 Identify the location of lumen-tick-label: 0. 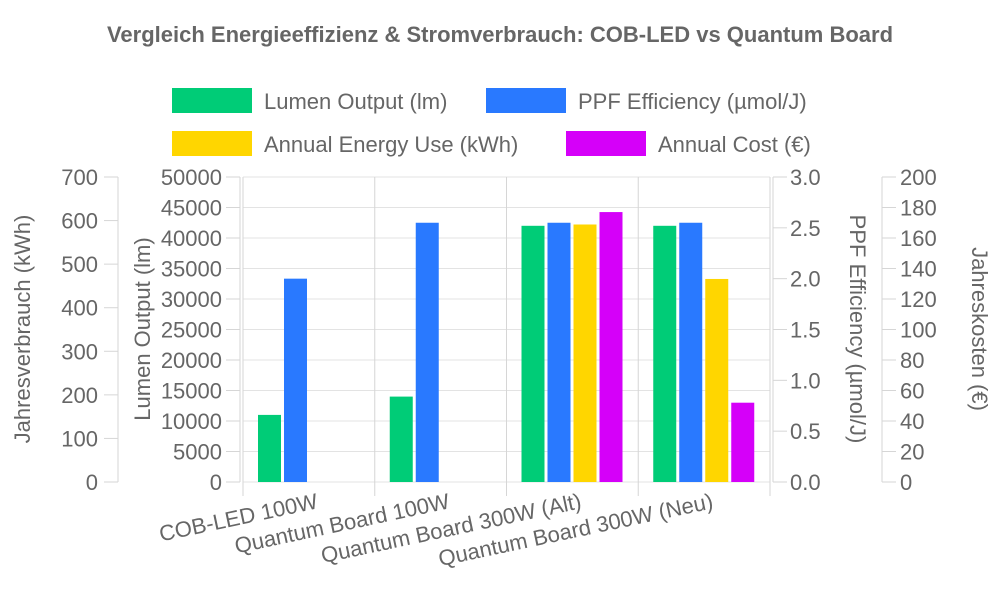
(216, 482).